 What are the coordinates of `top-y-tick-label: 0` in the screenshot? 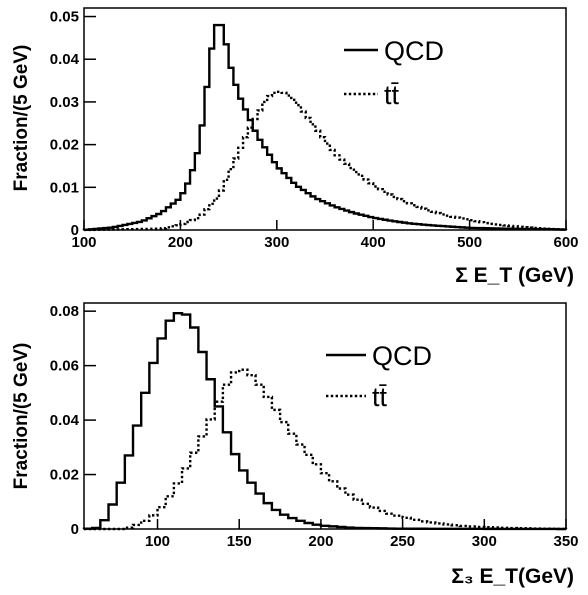 It's located at (75, 230).